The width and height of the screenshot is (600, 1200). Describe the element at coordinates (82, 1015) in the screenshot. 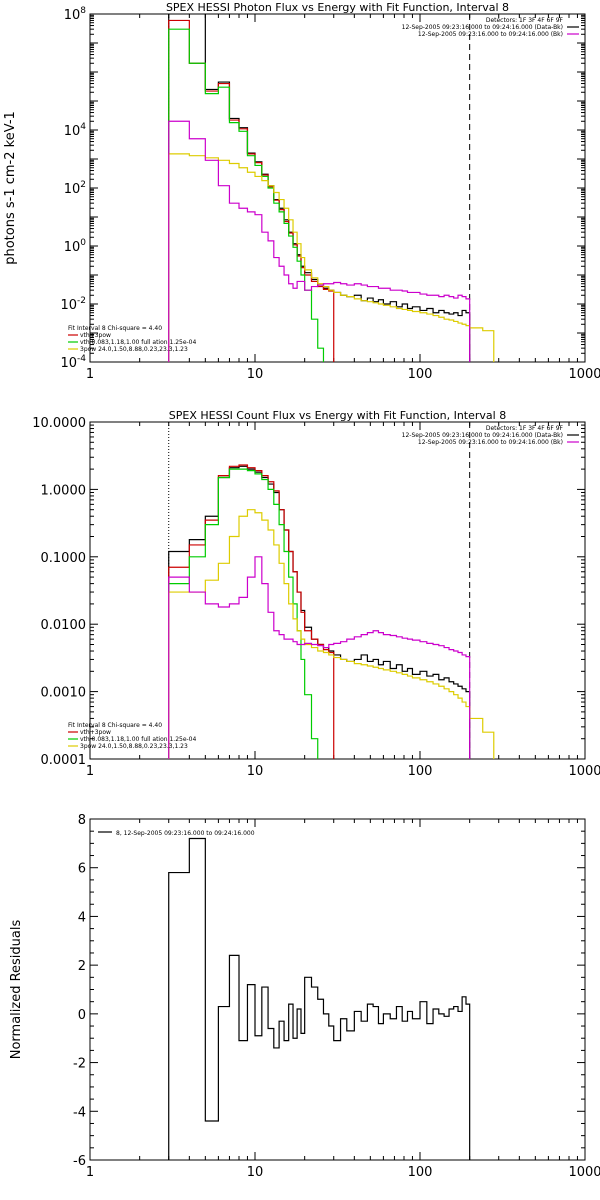

I see `y-tick-label: 0` at that location.